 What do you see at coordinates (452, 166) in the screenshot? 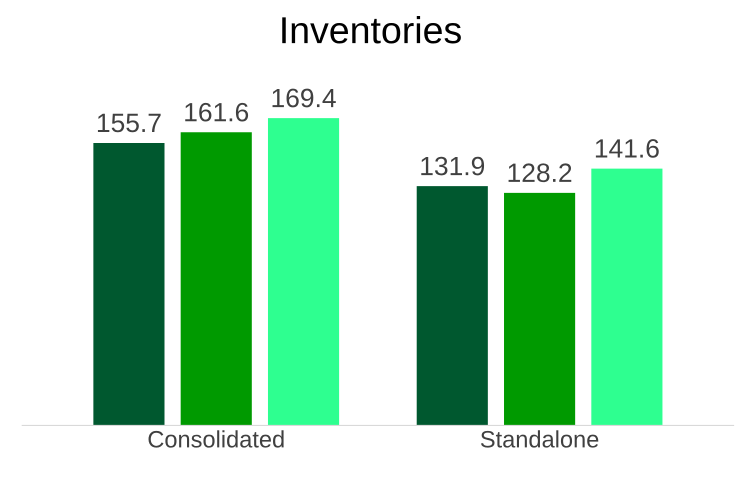
I see `data-label: 131.9` at bounding box center [452, 166].